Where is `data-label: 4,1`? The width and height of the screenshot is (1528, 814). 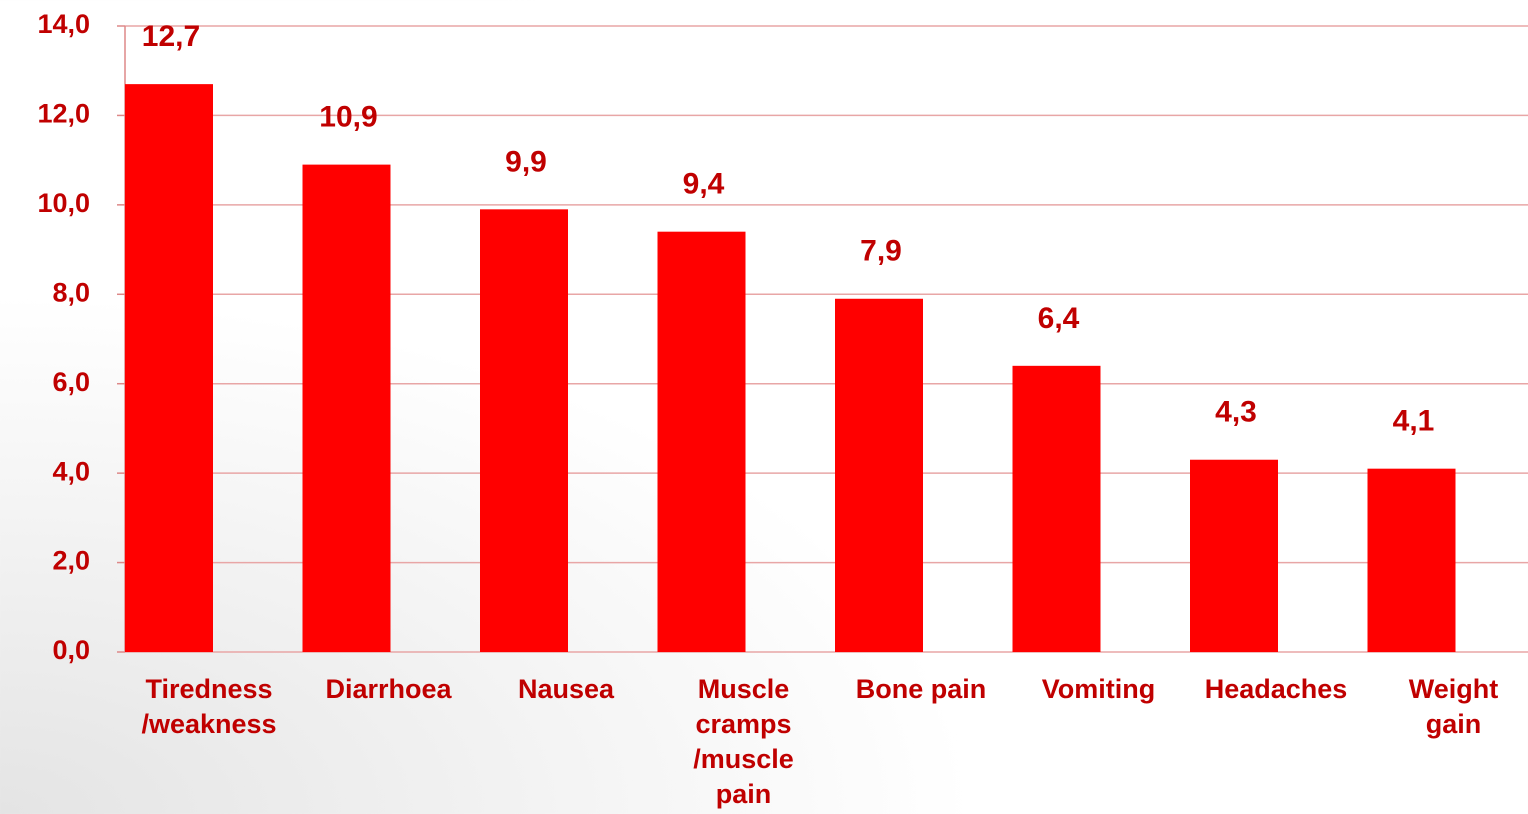
data-label: 4,1 is located at coordinates (1414, 421).